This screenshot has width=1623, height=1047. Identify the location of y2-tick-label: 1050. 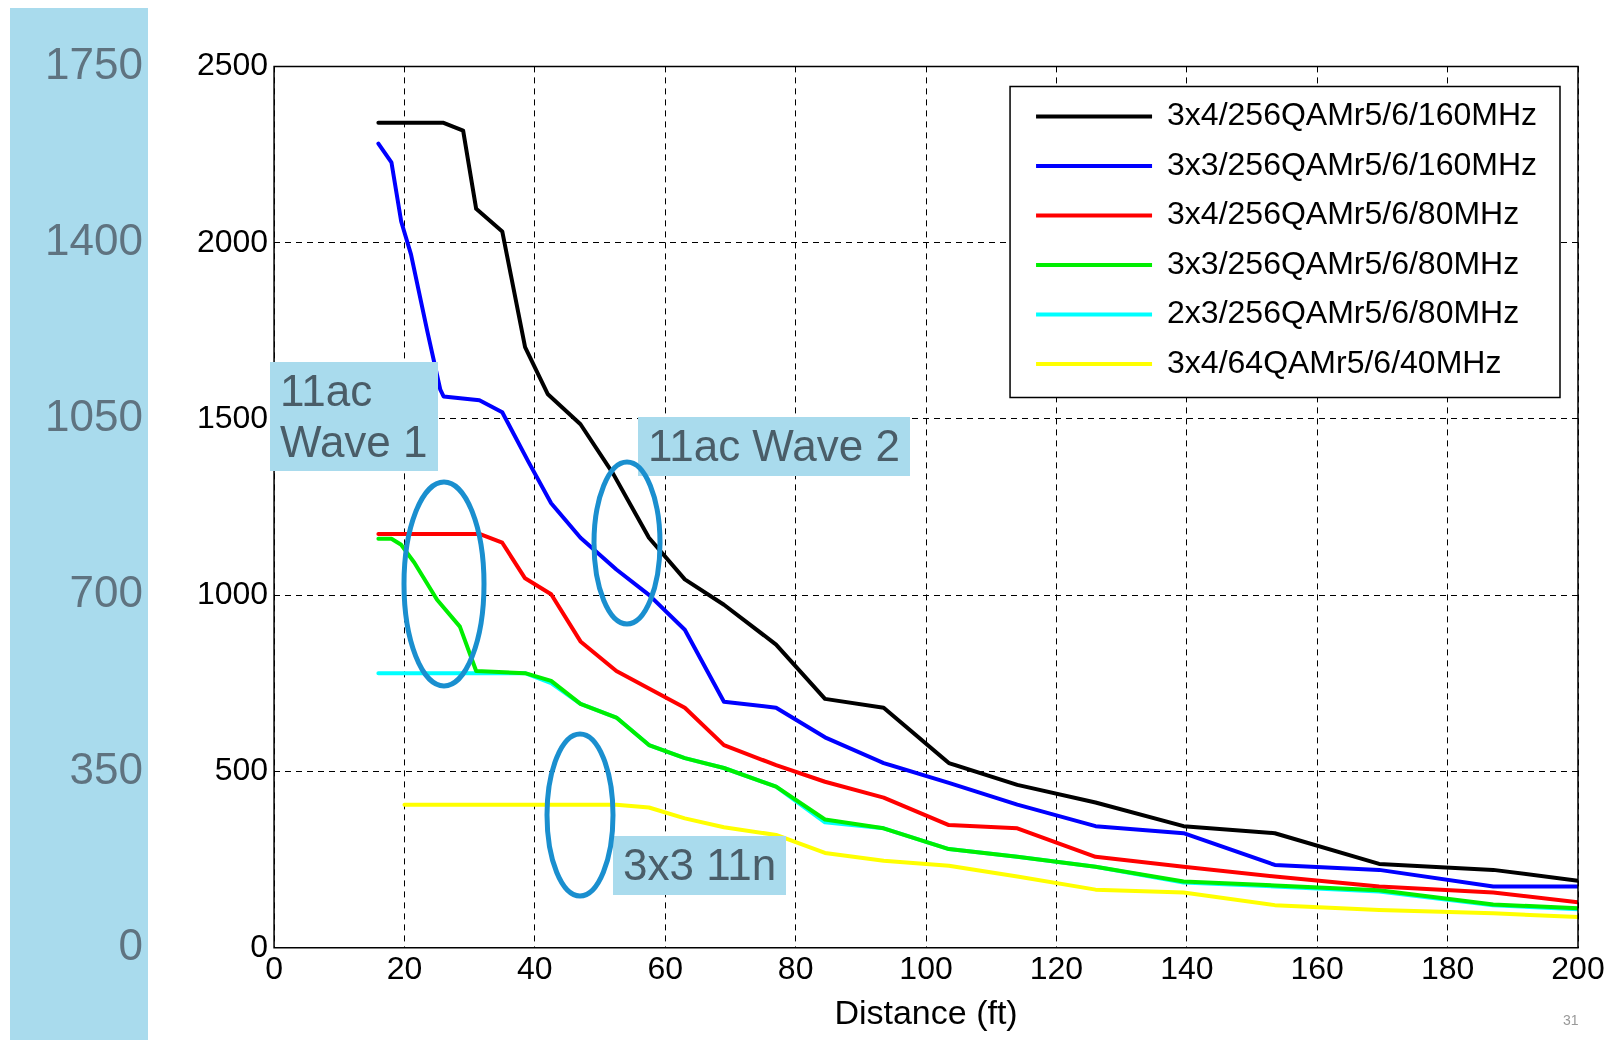
(93, 416).